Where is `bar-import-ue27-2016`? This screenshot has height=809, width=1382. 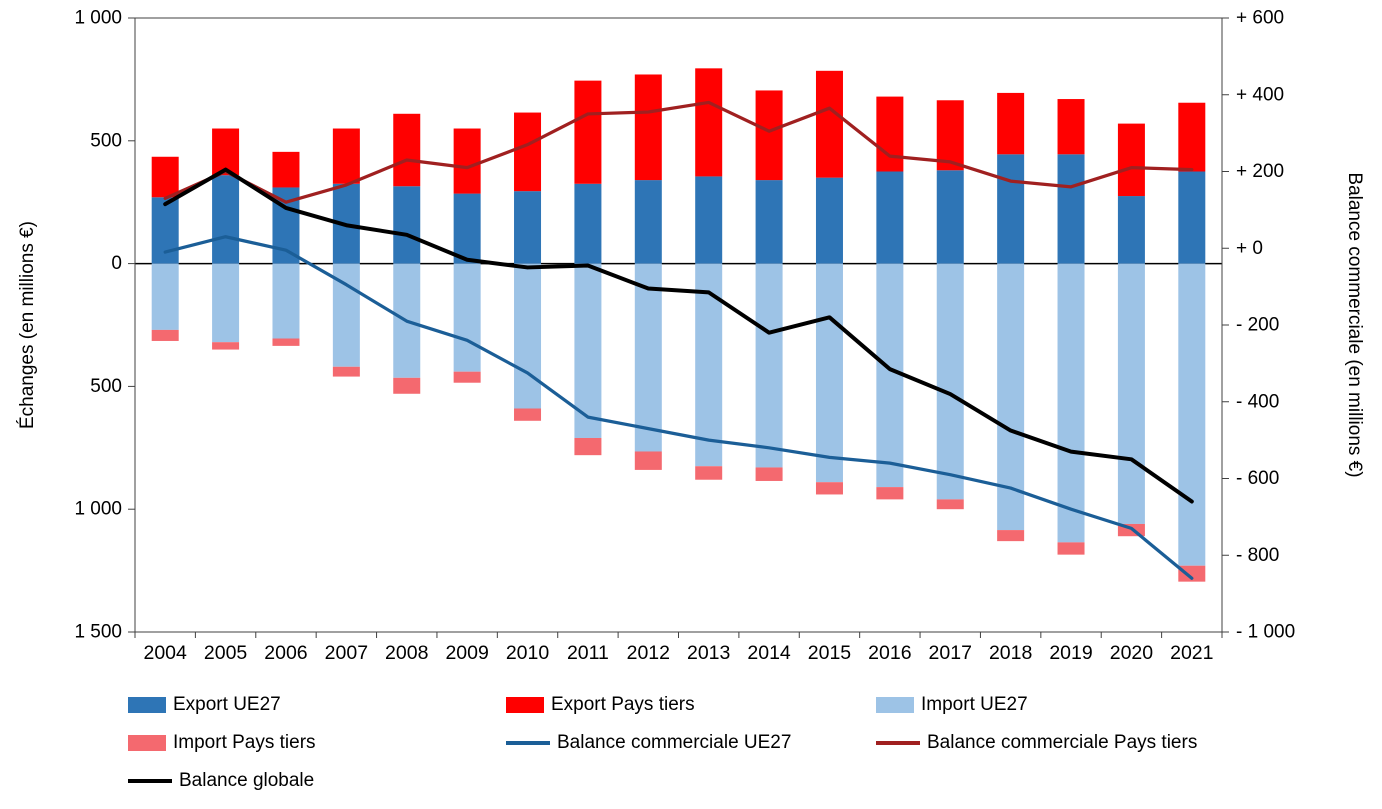
bar-import-ue27-2016 is located at coordinates (890, 375).